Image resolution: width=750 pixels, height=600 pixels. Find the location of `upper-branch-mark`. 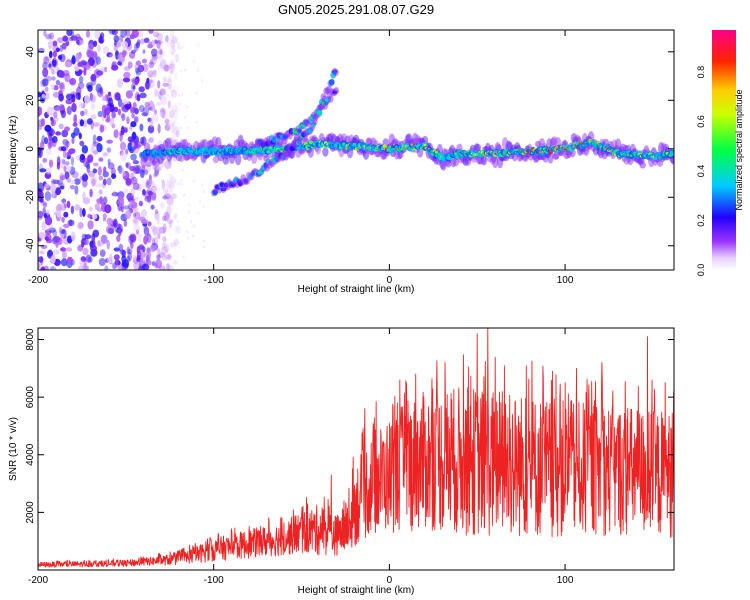

upper-branch-mark is located at coordinates (319, 113).